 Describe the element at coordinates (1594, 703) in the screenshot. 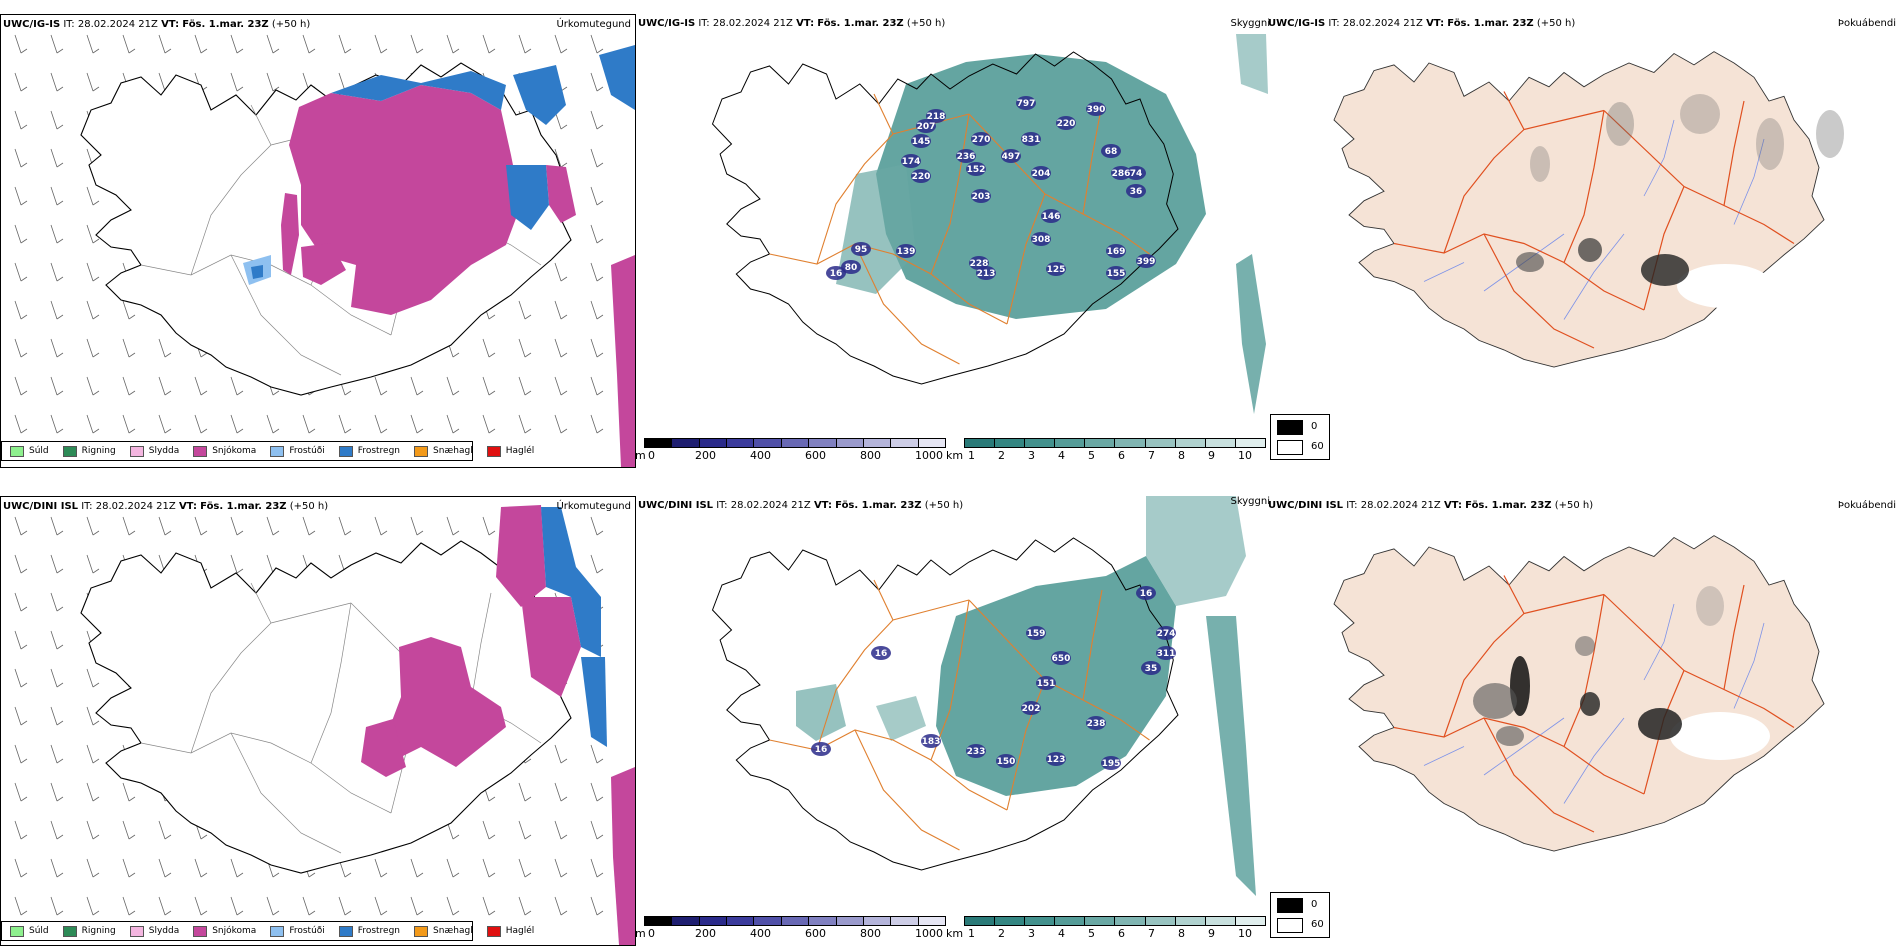

I see `river-network` at that location.